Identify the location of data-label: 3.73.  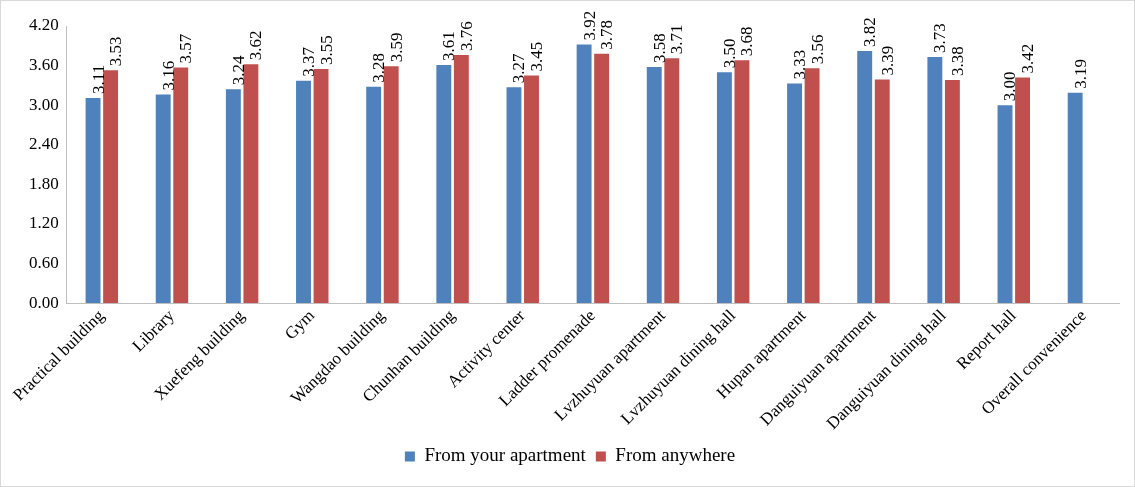
(940, 38).